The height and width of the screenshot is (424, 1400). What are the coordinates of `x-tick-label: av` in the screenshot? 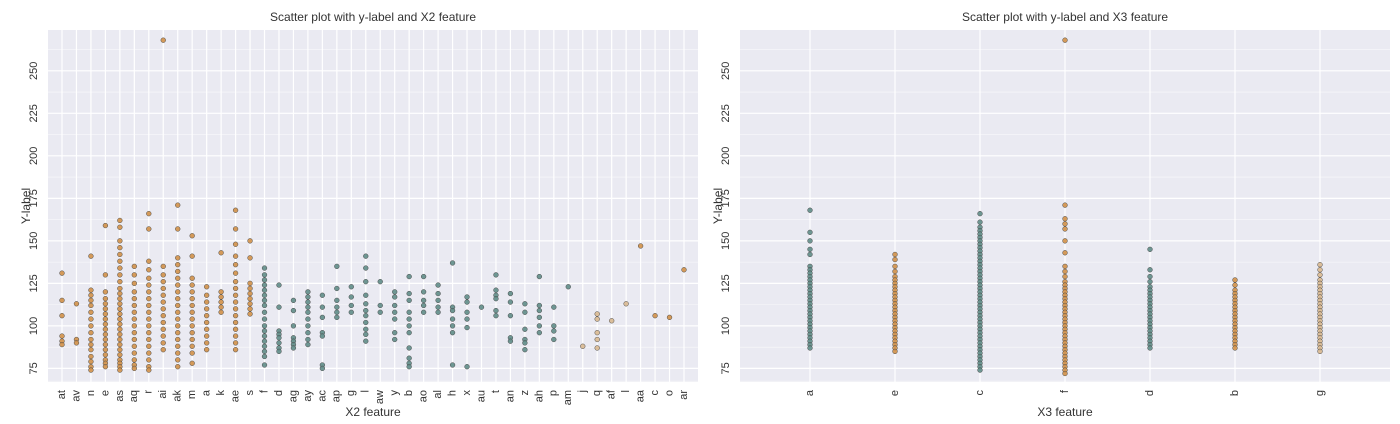 It's located at (76, 396).